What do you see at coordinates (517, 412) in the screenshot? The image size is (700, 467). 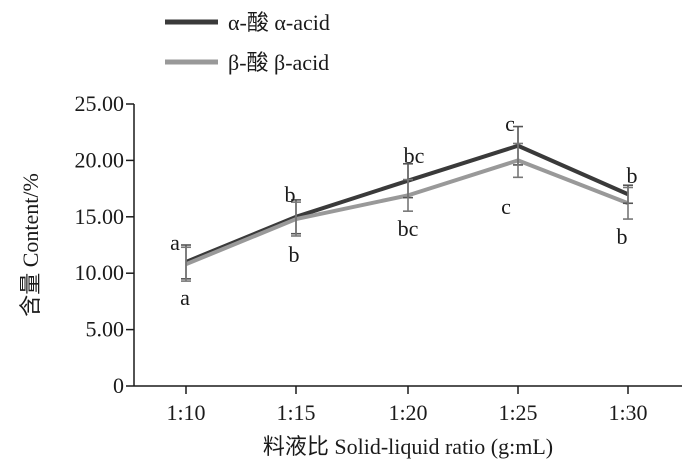 I see `x-tick-label: 1:25` at bounding box center [517, 412].